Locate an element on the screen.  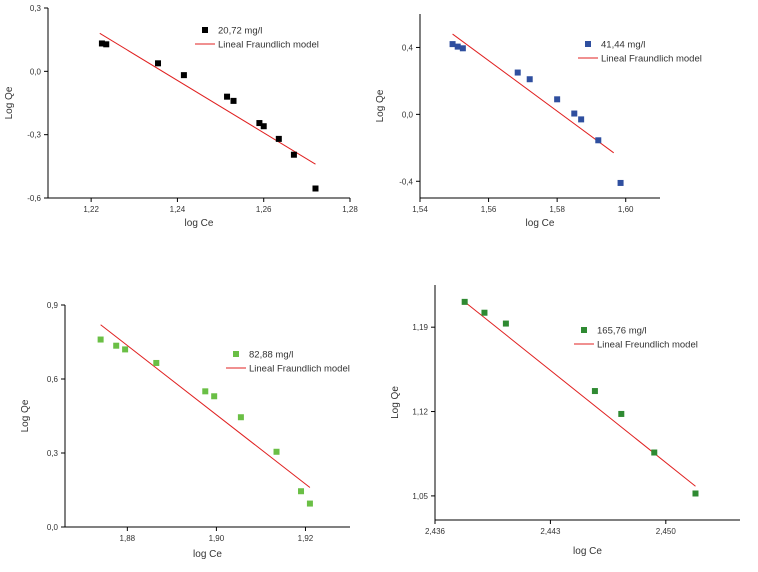
x-tick-label: 2,436 is located at coordinates (435, 531).